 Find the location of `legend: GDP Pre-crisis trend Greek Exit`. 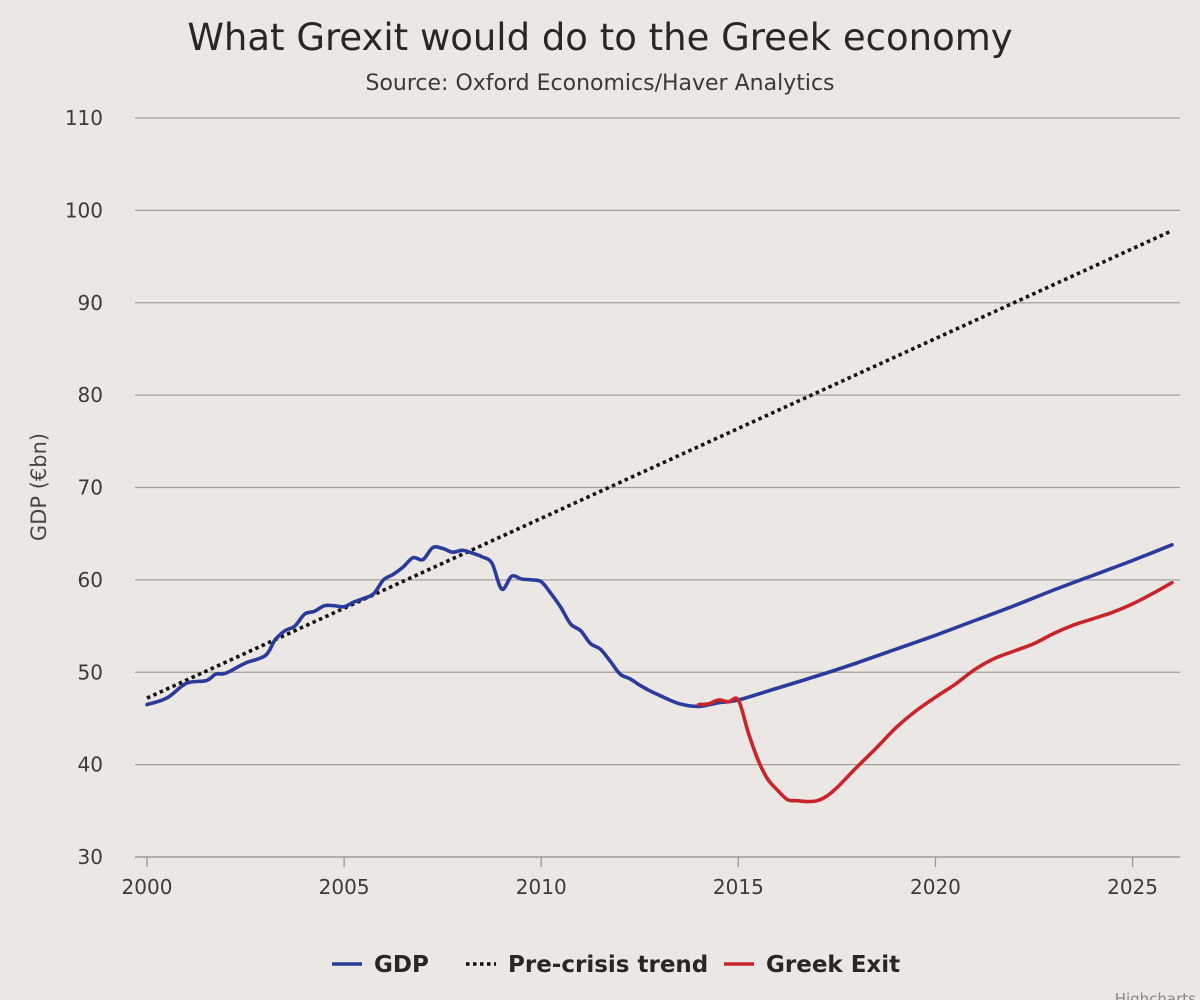

legend: GDP Pre-crisis trend Greek Exit is located at coordinates (616, 965).